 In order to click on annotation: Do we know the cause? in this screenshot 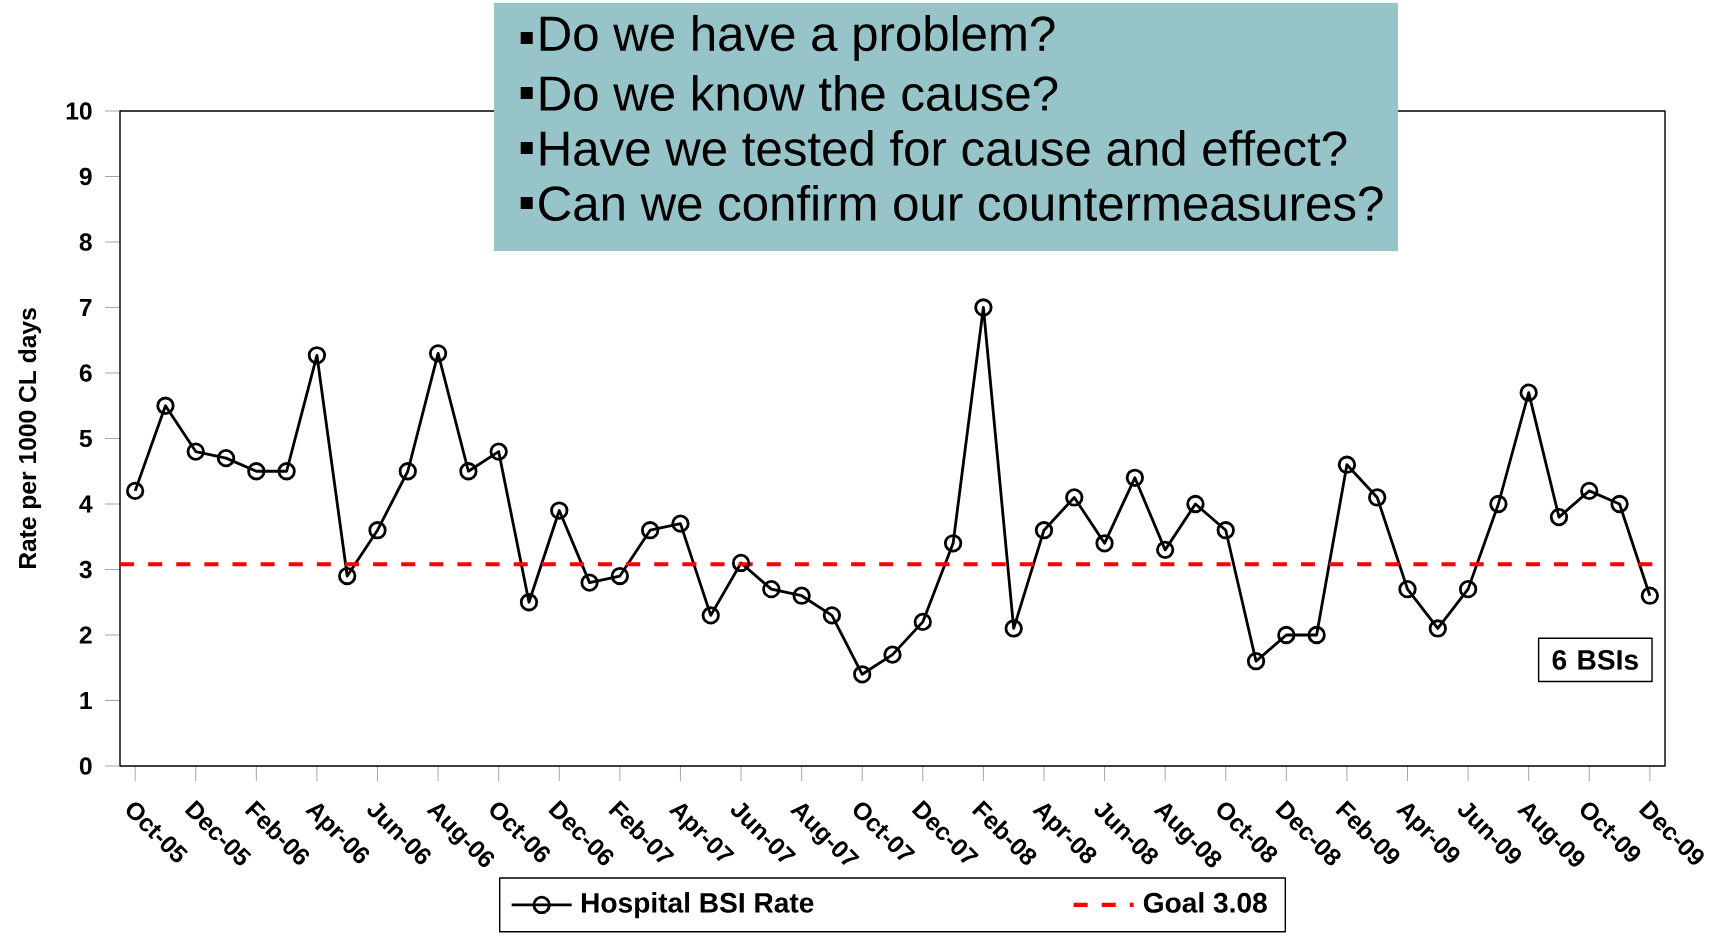, I will do `click(799, 93)`.